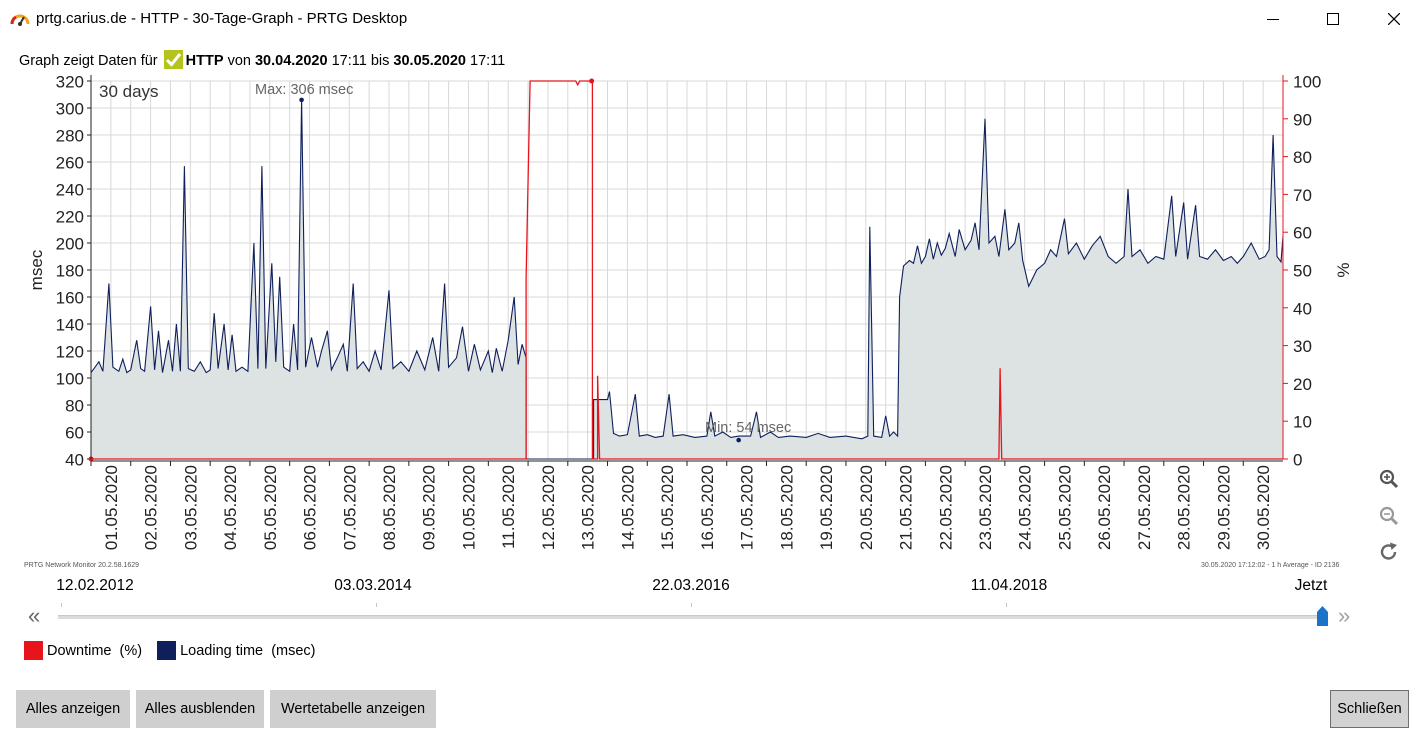 The width and height of the screenshot is (1426, 736). I want to click on gauge-app-icon, so click(20, 20).